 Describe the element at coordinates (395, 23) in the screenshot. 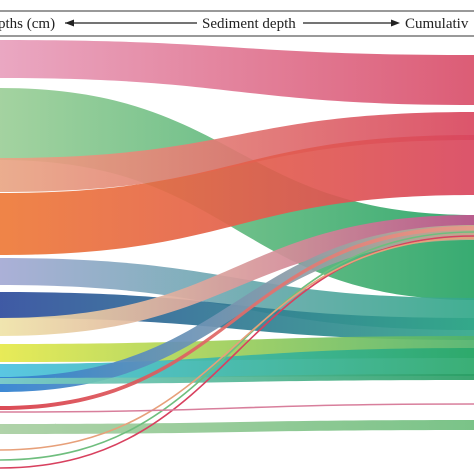

I see `right-arrow-head` at that location.